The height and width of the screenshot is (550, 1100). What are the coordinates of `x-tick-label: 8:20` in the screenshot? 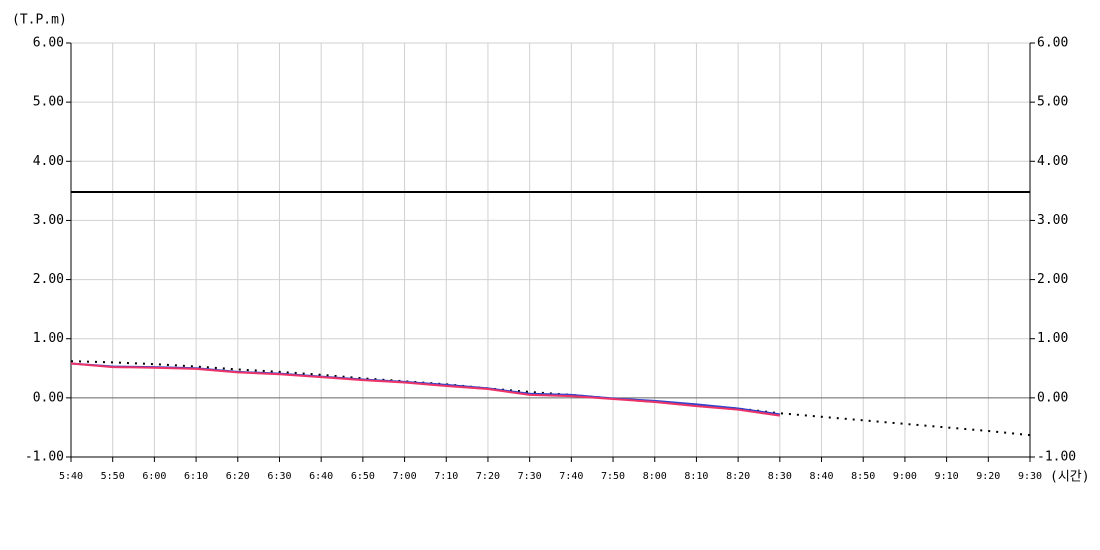 It's located at (738, 476).